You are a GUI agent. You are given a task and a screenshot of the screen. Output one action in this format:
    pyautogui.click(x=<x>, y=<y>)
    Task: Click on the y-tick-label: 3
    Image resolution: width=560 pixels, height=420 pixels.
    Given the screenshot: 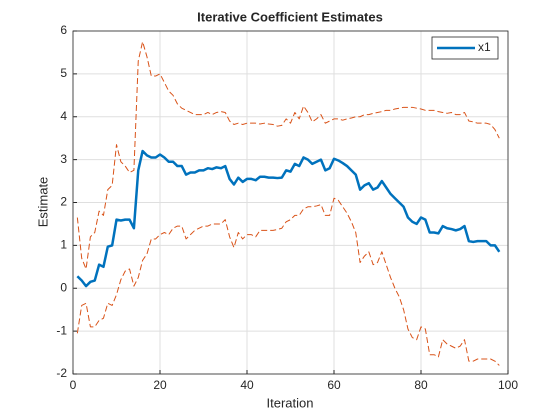 What is the action you would take?
    pyautogui.click(x=63, y=159)
    